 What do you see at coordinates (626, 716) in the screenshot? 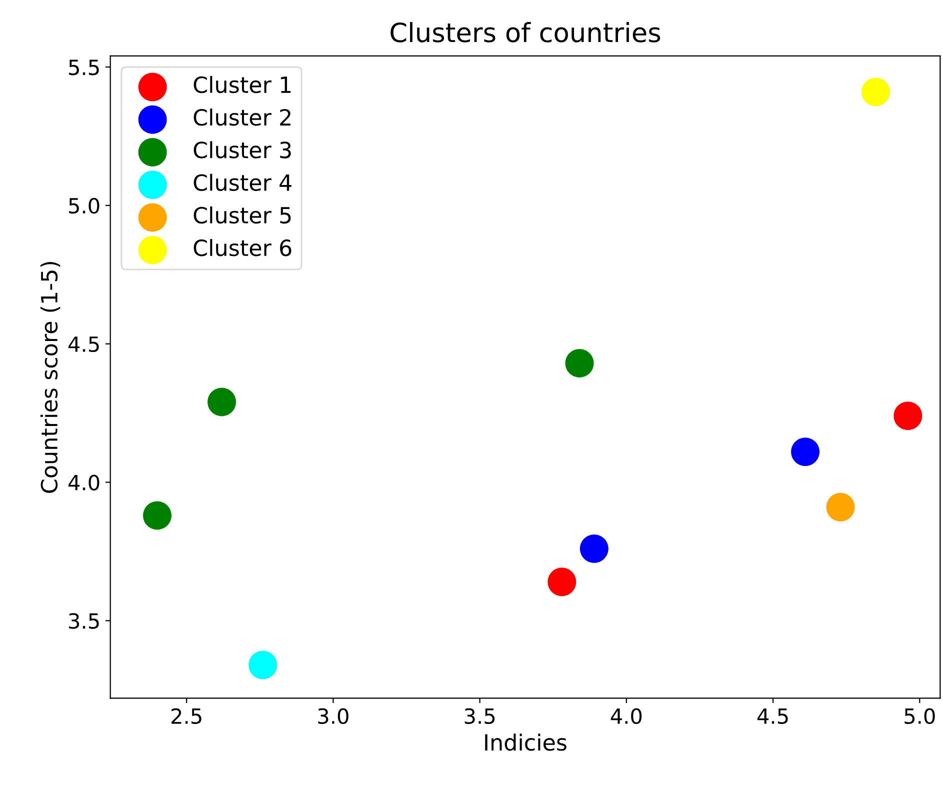
I see `x-tick-label: 4.0` at bounding box center [626, 716].